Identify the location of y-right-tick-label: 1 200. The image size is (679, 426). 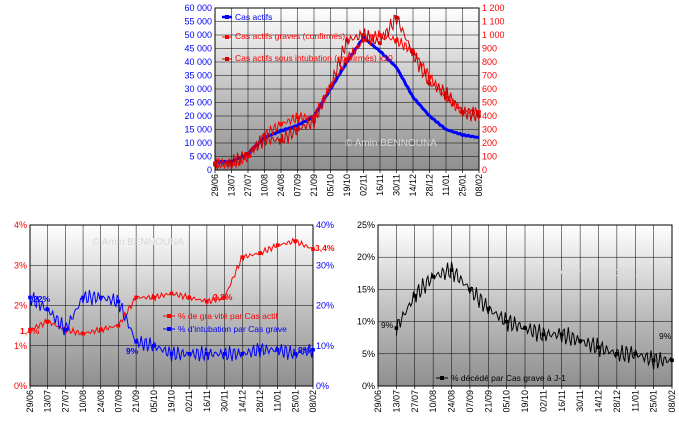
(493, 8).